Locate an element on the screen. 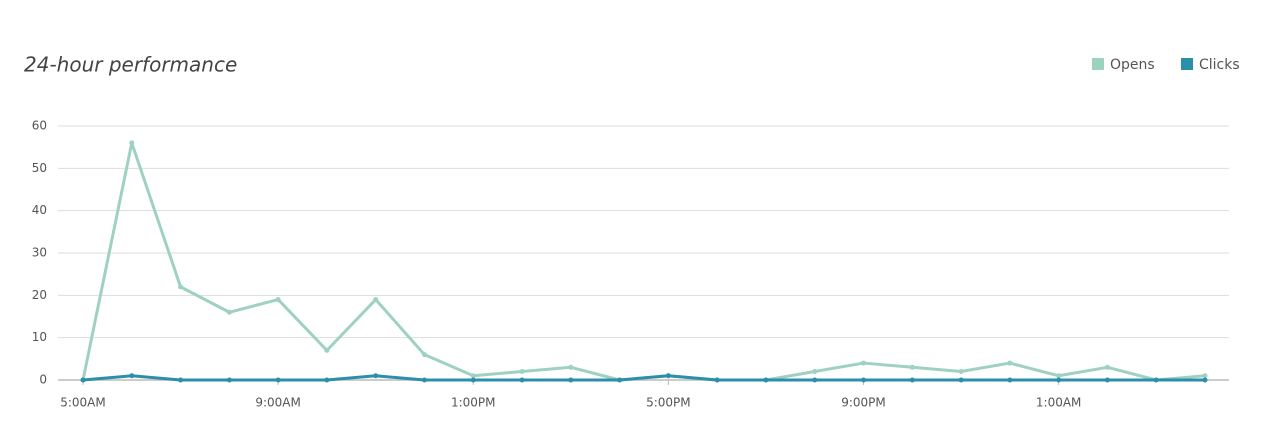 The width and height of the screenshot is (1262, 444). y-tick-label: 30 is located at coordinates (39, 253).